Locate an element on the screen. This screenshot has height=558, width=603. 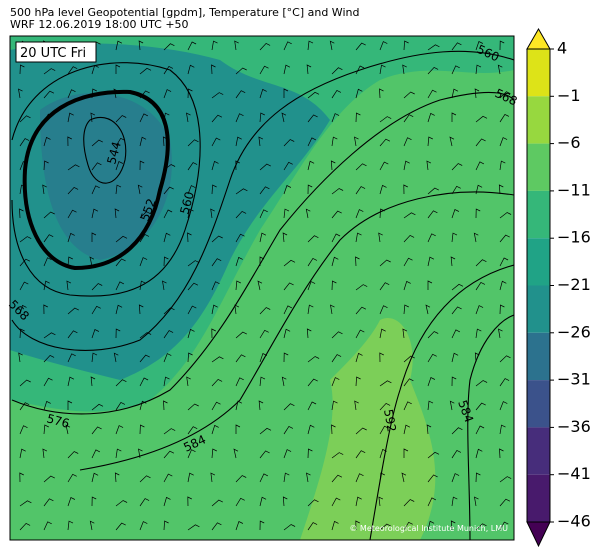
colorbar-band is located at coordinates (538, 262).